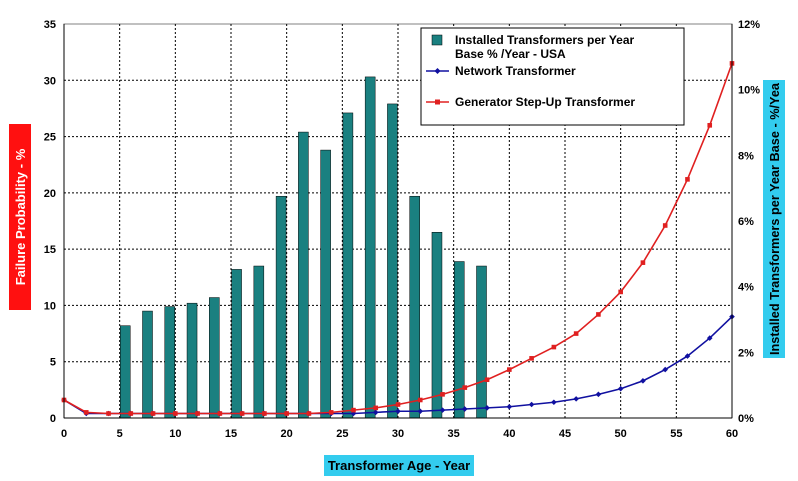 The height and width of the screenshot is (481, 798). I want to click on x-tick-labels: 0 5 10 15 20 25 30 35 40 45 50 55 60, so click(399, 434).